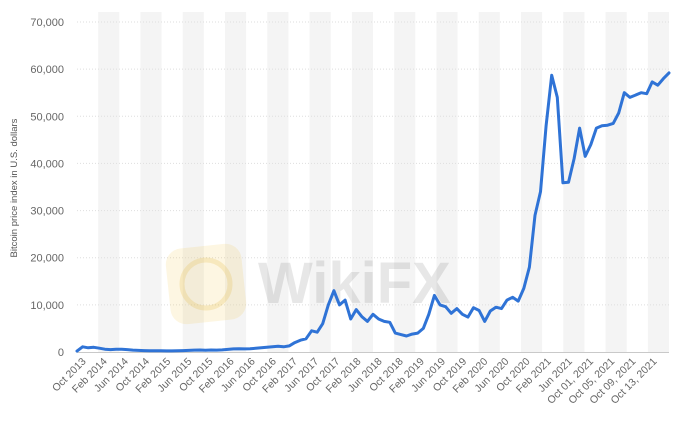 The height and width of the screenshot is (433, 689). What do you see at coordinates (47, 23) in the screenshot?
I see `y-tick-label: 70,000` at bounding box center [47, 23].